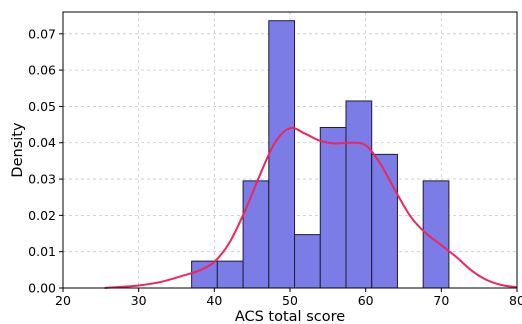 This screenshot has width=522, height=324. What do you see at coordinates (63, 300) in the screenshot?
I see `x-tick-label: 20` at bounding box center [63, 300].